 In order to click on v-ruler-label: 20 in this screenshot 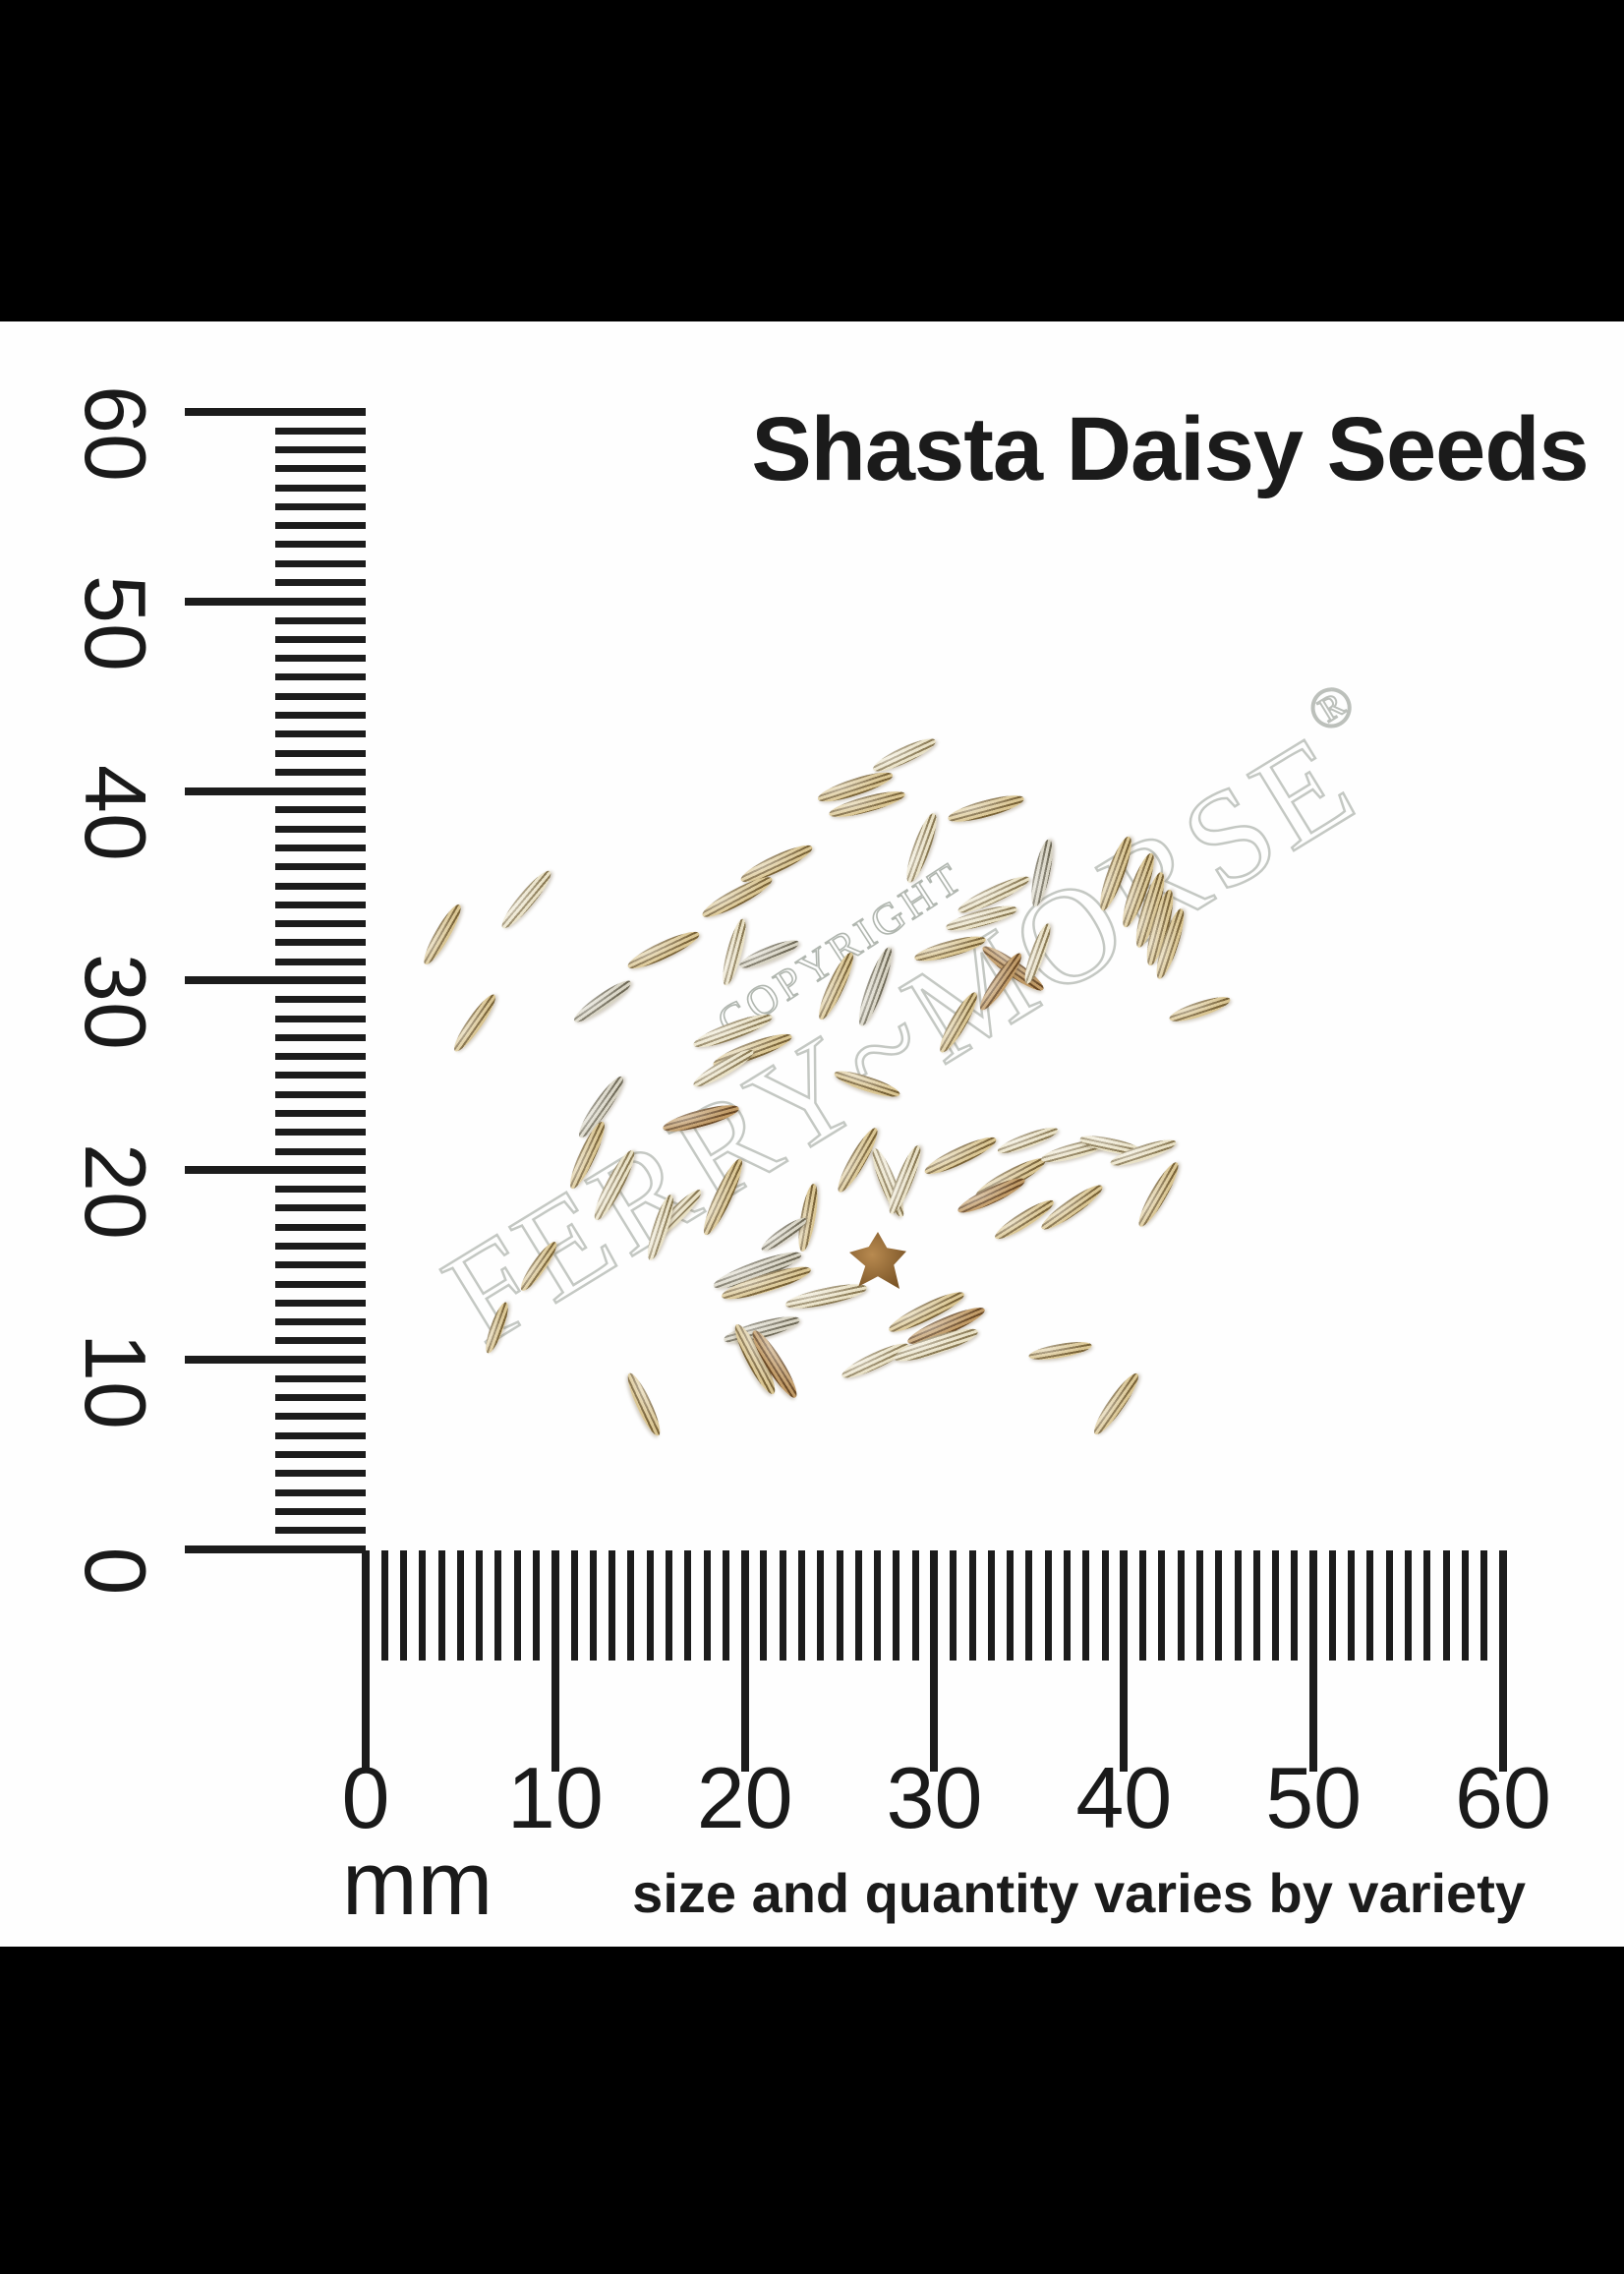, I will do `click(115, 1192)`.